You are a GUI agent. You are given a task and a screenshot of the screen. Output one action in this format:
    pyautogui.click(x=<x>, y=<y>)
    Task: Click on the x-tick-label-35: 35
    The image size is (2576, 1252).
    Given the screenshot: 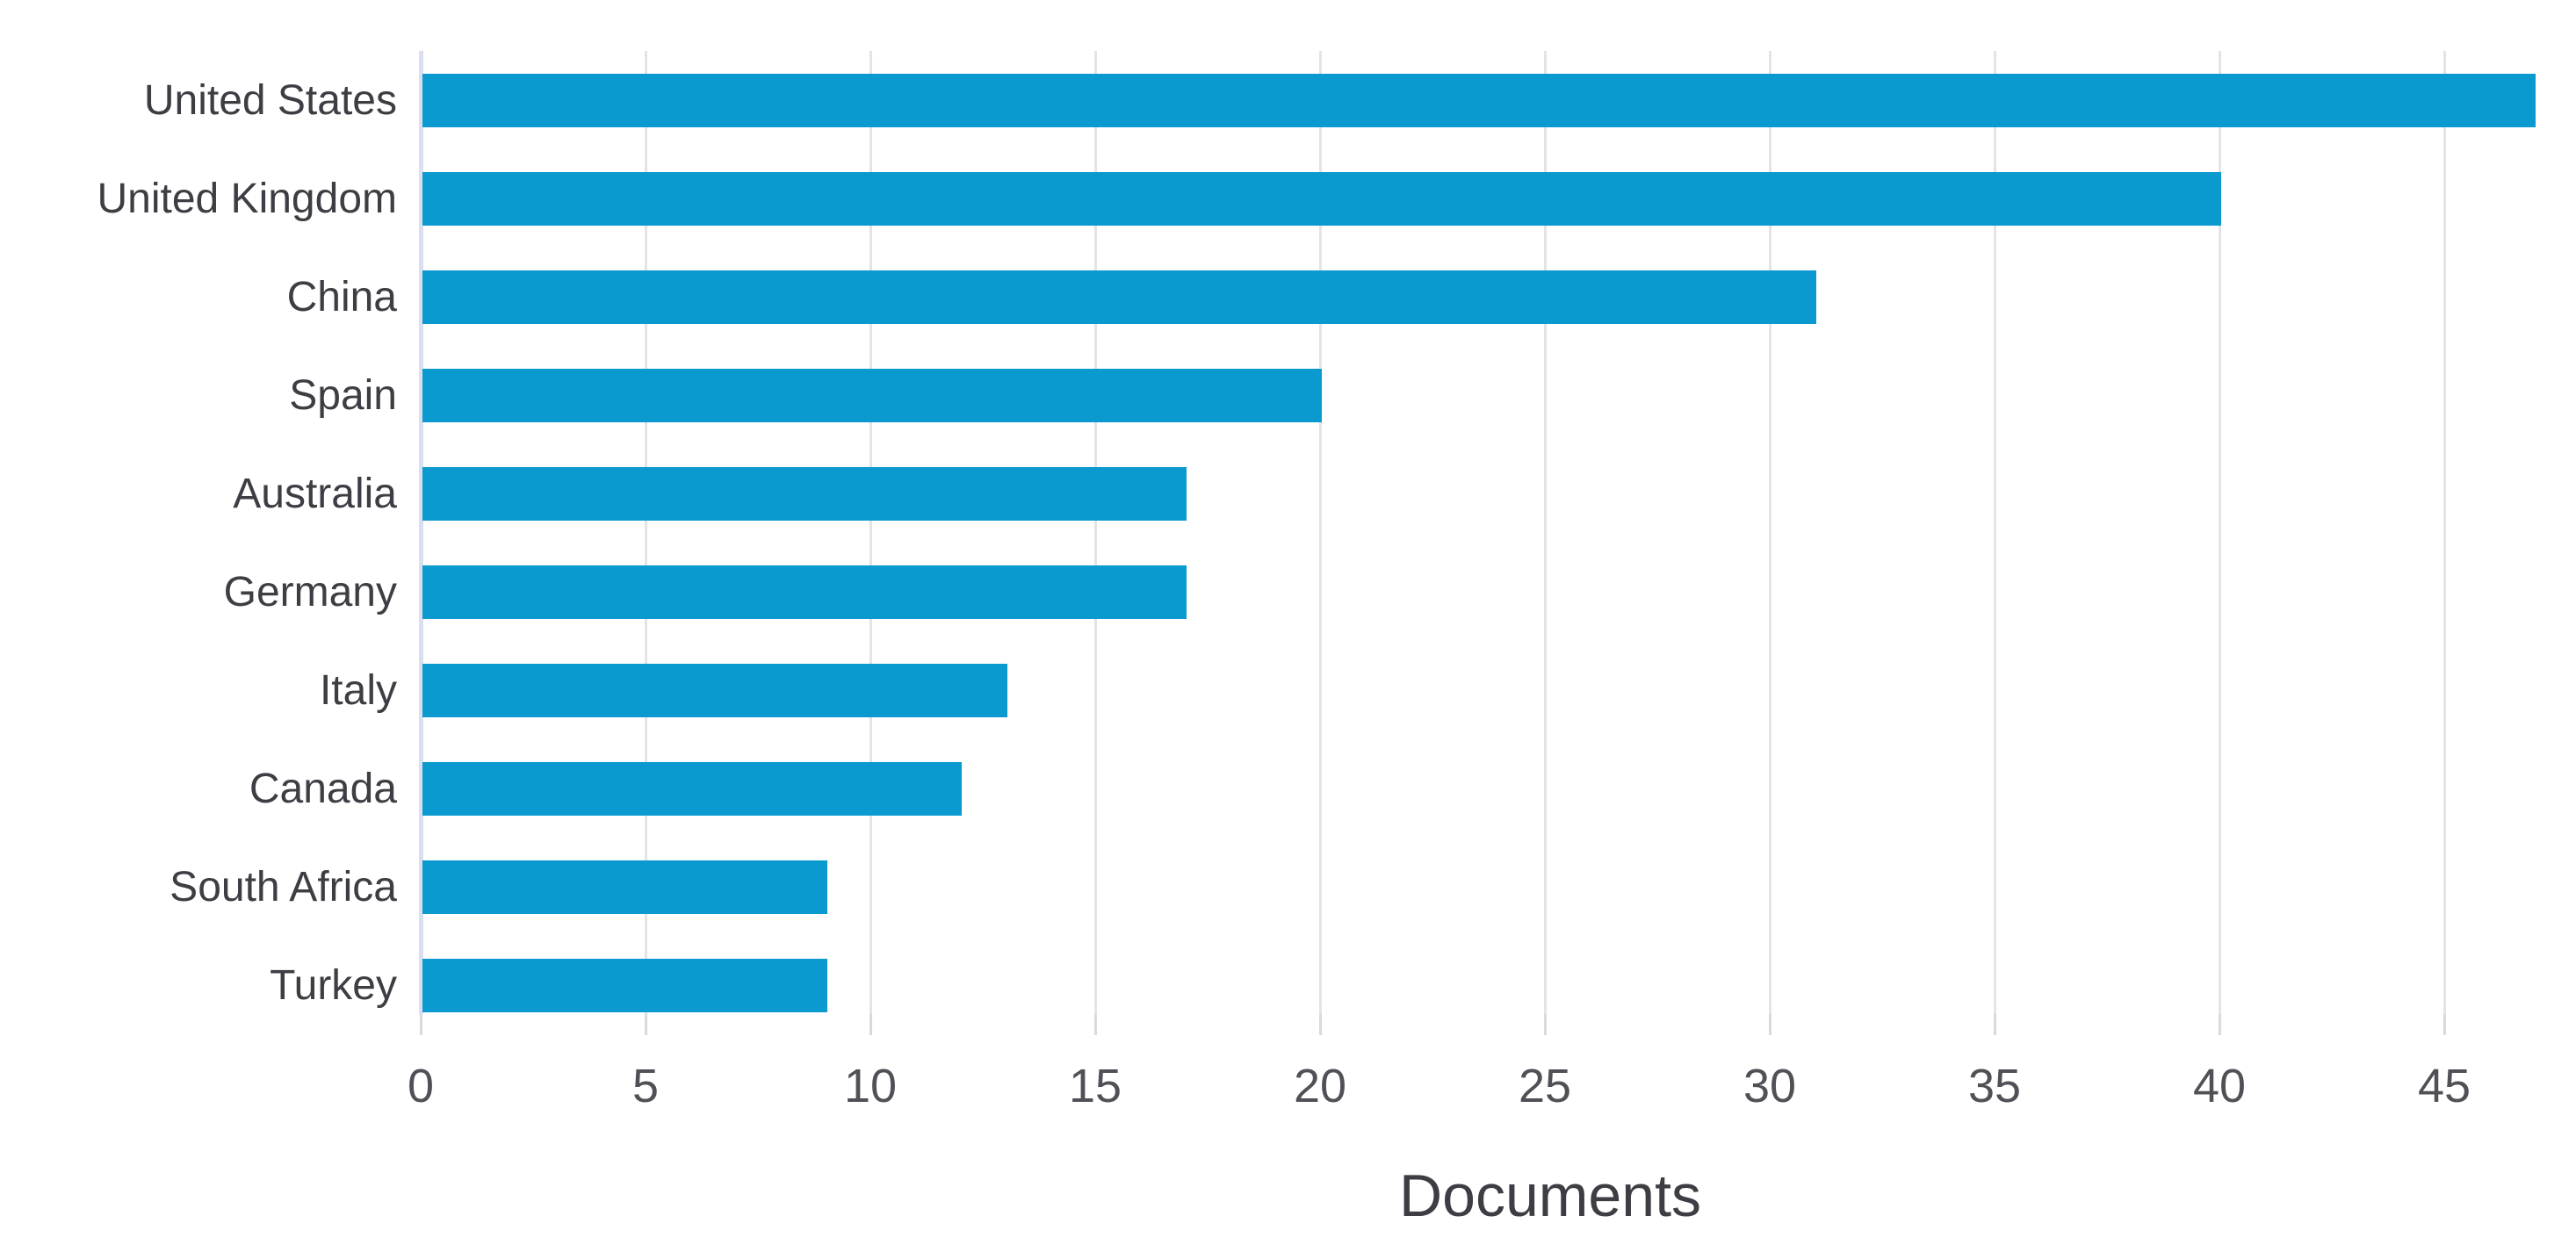 What is the action you would take?
    pyautogui.click(x=1994, y=1086)
    